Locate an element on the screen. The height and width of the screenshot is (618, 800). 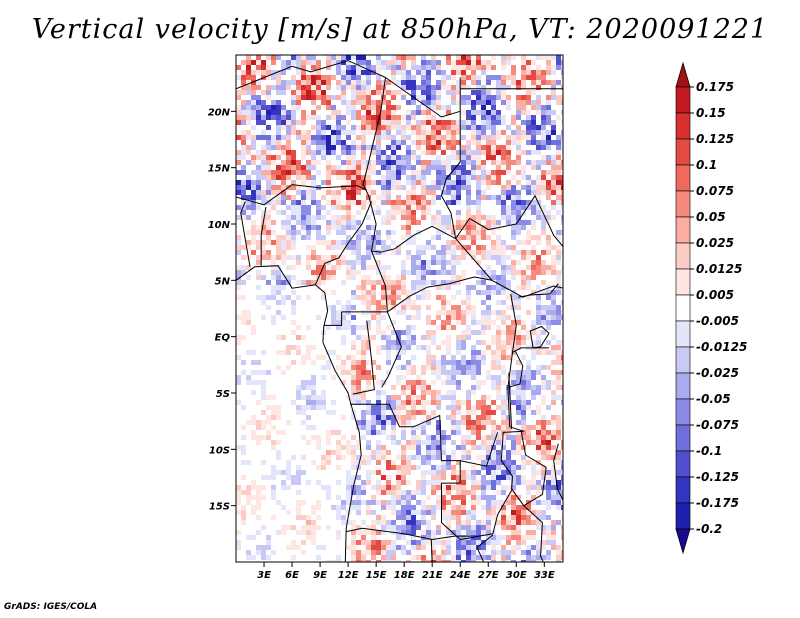
y-tick-label: EQ is located at coordinates (223, 338).